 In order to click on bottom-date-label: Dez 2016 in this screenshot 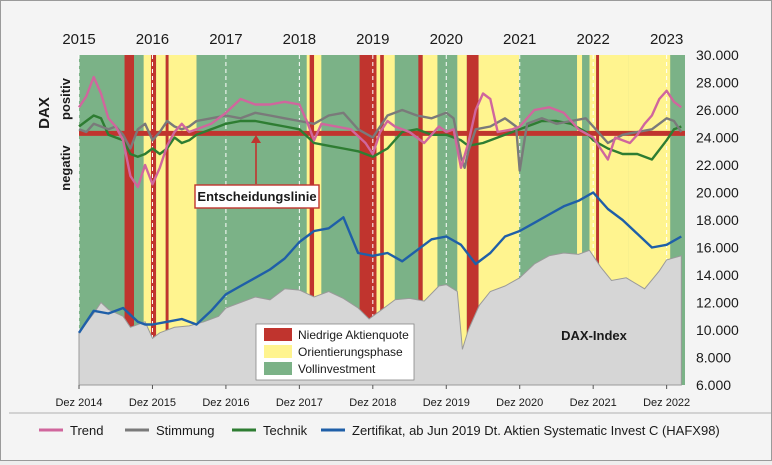, I will do `click(225, 403)`.